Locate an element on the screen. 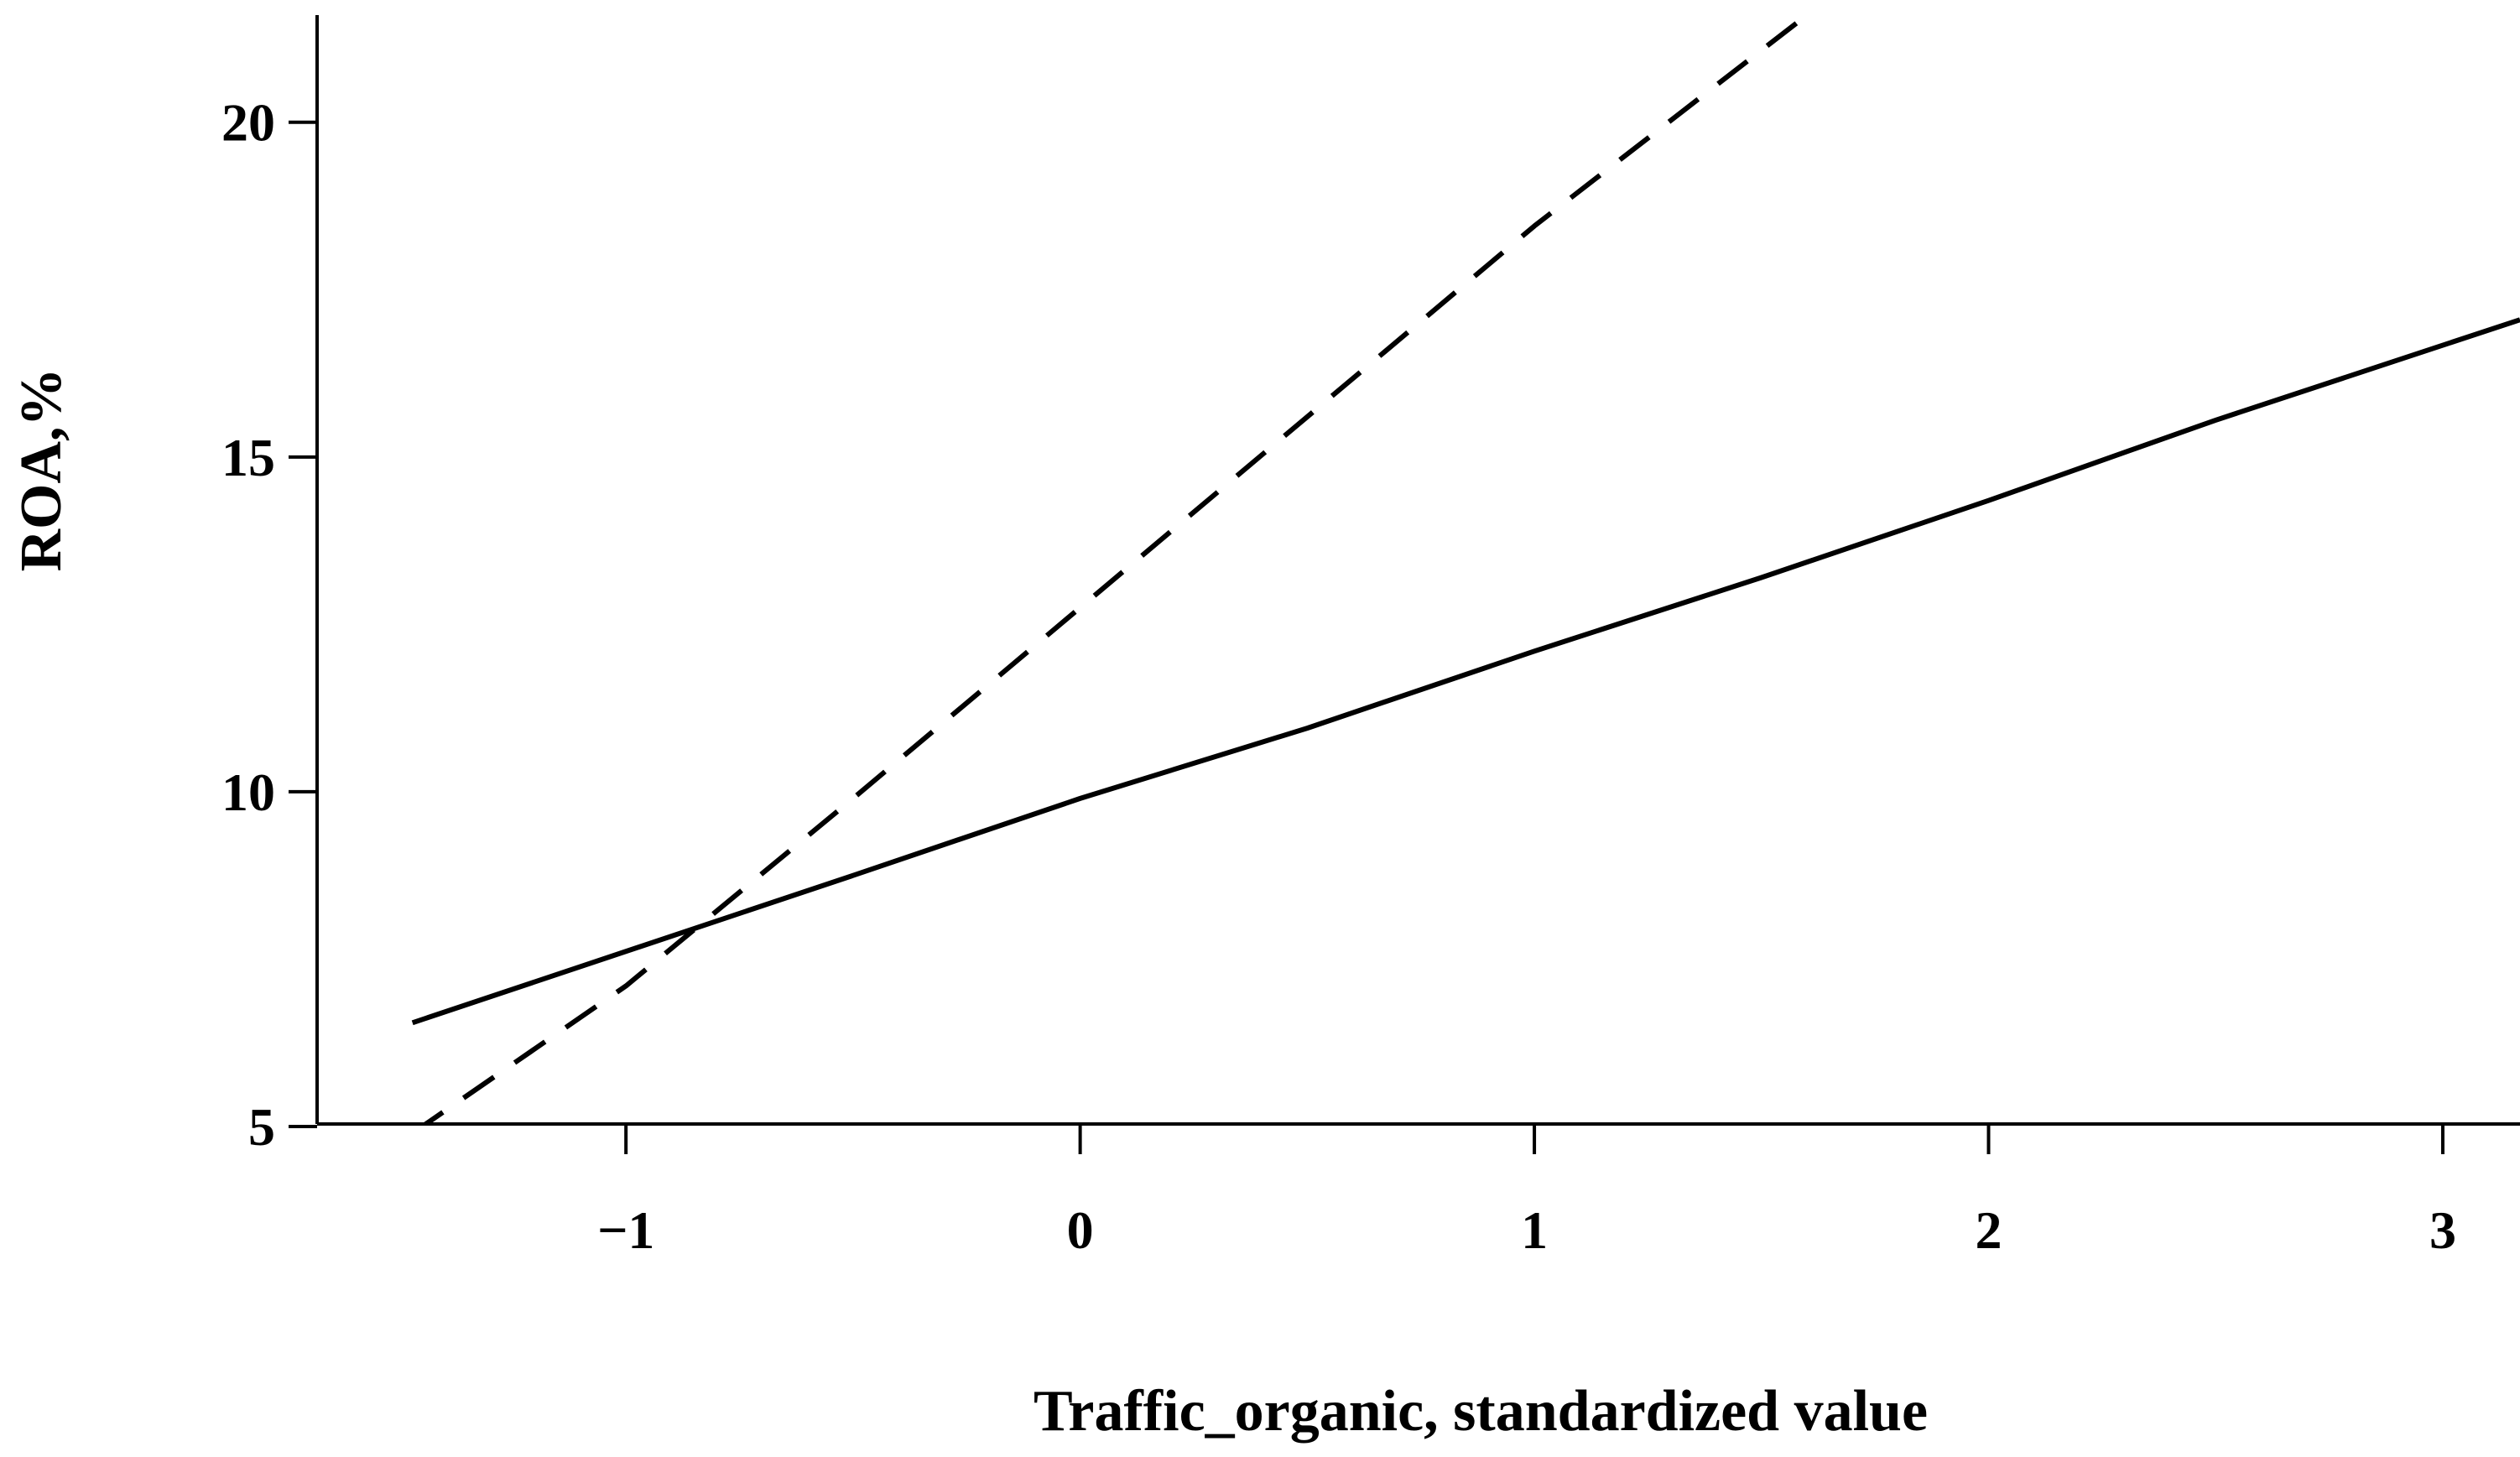 This screenshot has width=2520, height=1457. y-axis-title: ROA,% is located at coordinates (41, 469).